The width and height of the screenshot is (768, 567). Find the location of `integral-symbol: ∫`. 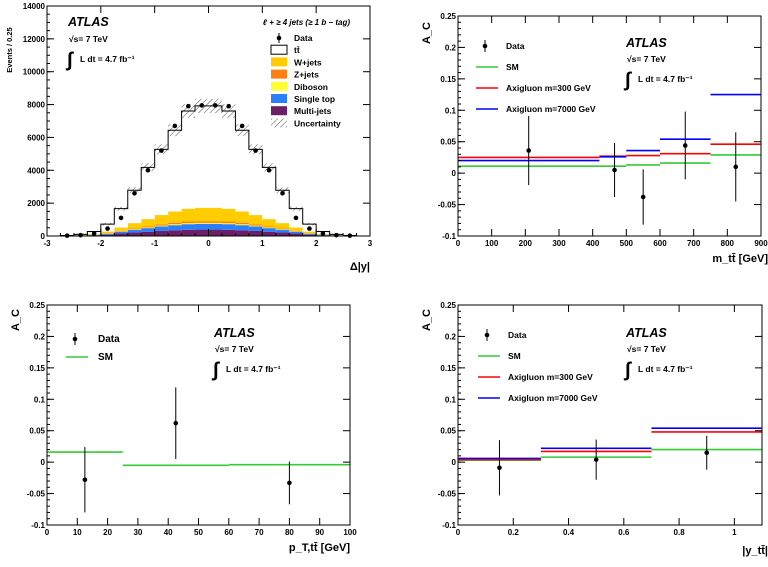

integral-symbol: ∫ is located at coordinates (215, 370).